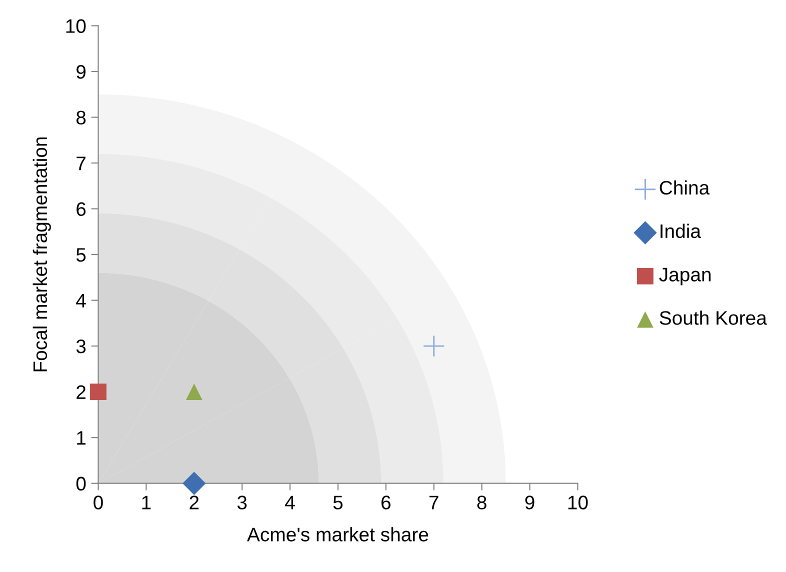 The height and width of the screenshot is (572, 786). I want to click on y-tick-label: 0, so click(81, 483).